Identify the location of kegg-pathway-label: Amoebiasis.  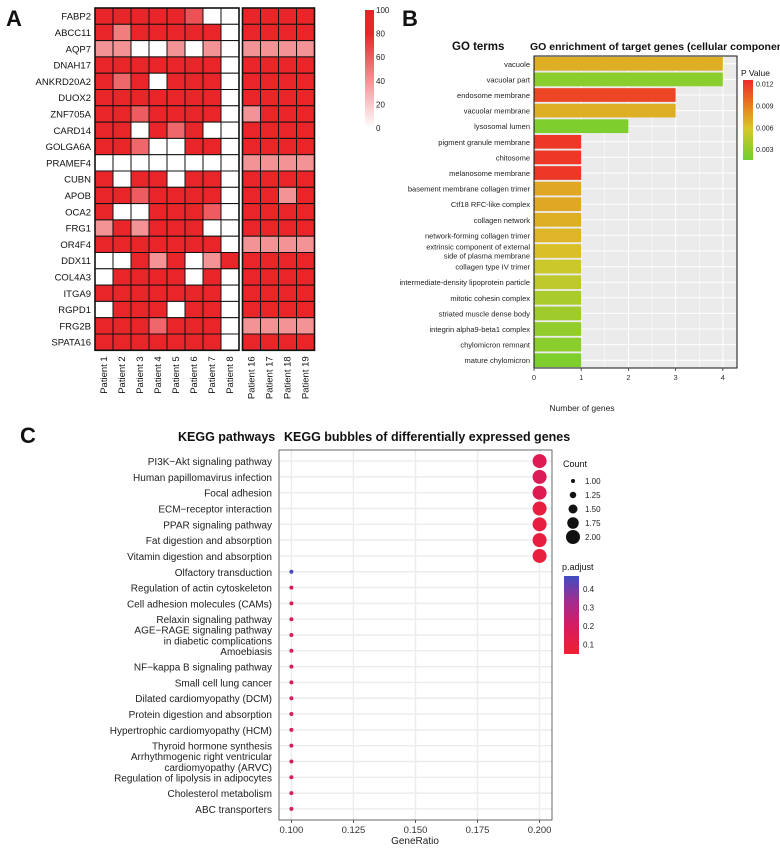
(246, 652).